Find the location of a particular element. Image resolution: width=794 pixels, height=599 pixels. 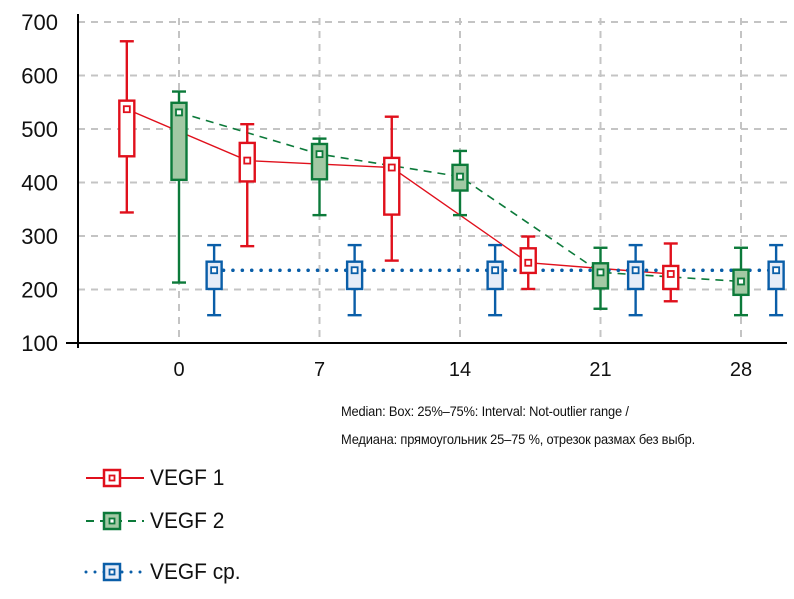

y-tick-label: 600 is located at coordinates (39, 76).